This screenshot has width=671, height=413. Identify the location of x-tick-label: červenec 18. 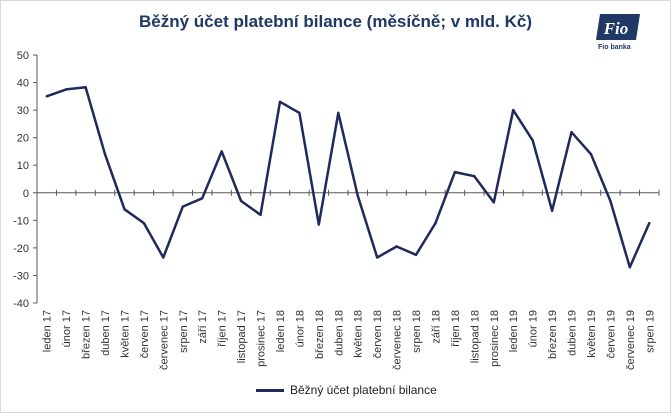
(398, 340).